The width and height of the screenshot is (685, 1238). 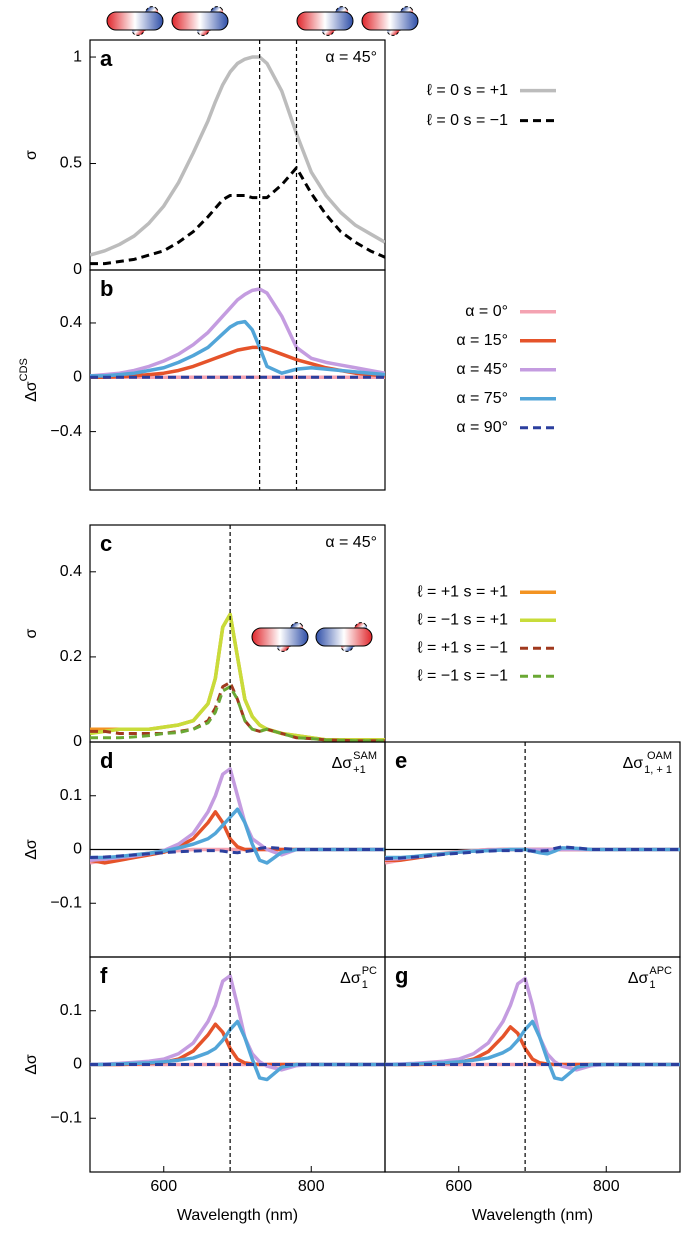 What do you see at coordinates (71, 656) in the screenshot?
I see `y-tick-label: 0.2` at bounding box center [71, 656].